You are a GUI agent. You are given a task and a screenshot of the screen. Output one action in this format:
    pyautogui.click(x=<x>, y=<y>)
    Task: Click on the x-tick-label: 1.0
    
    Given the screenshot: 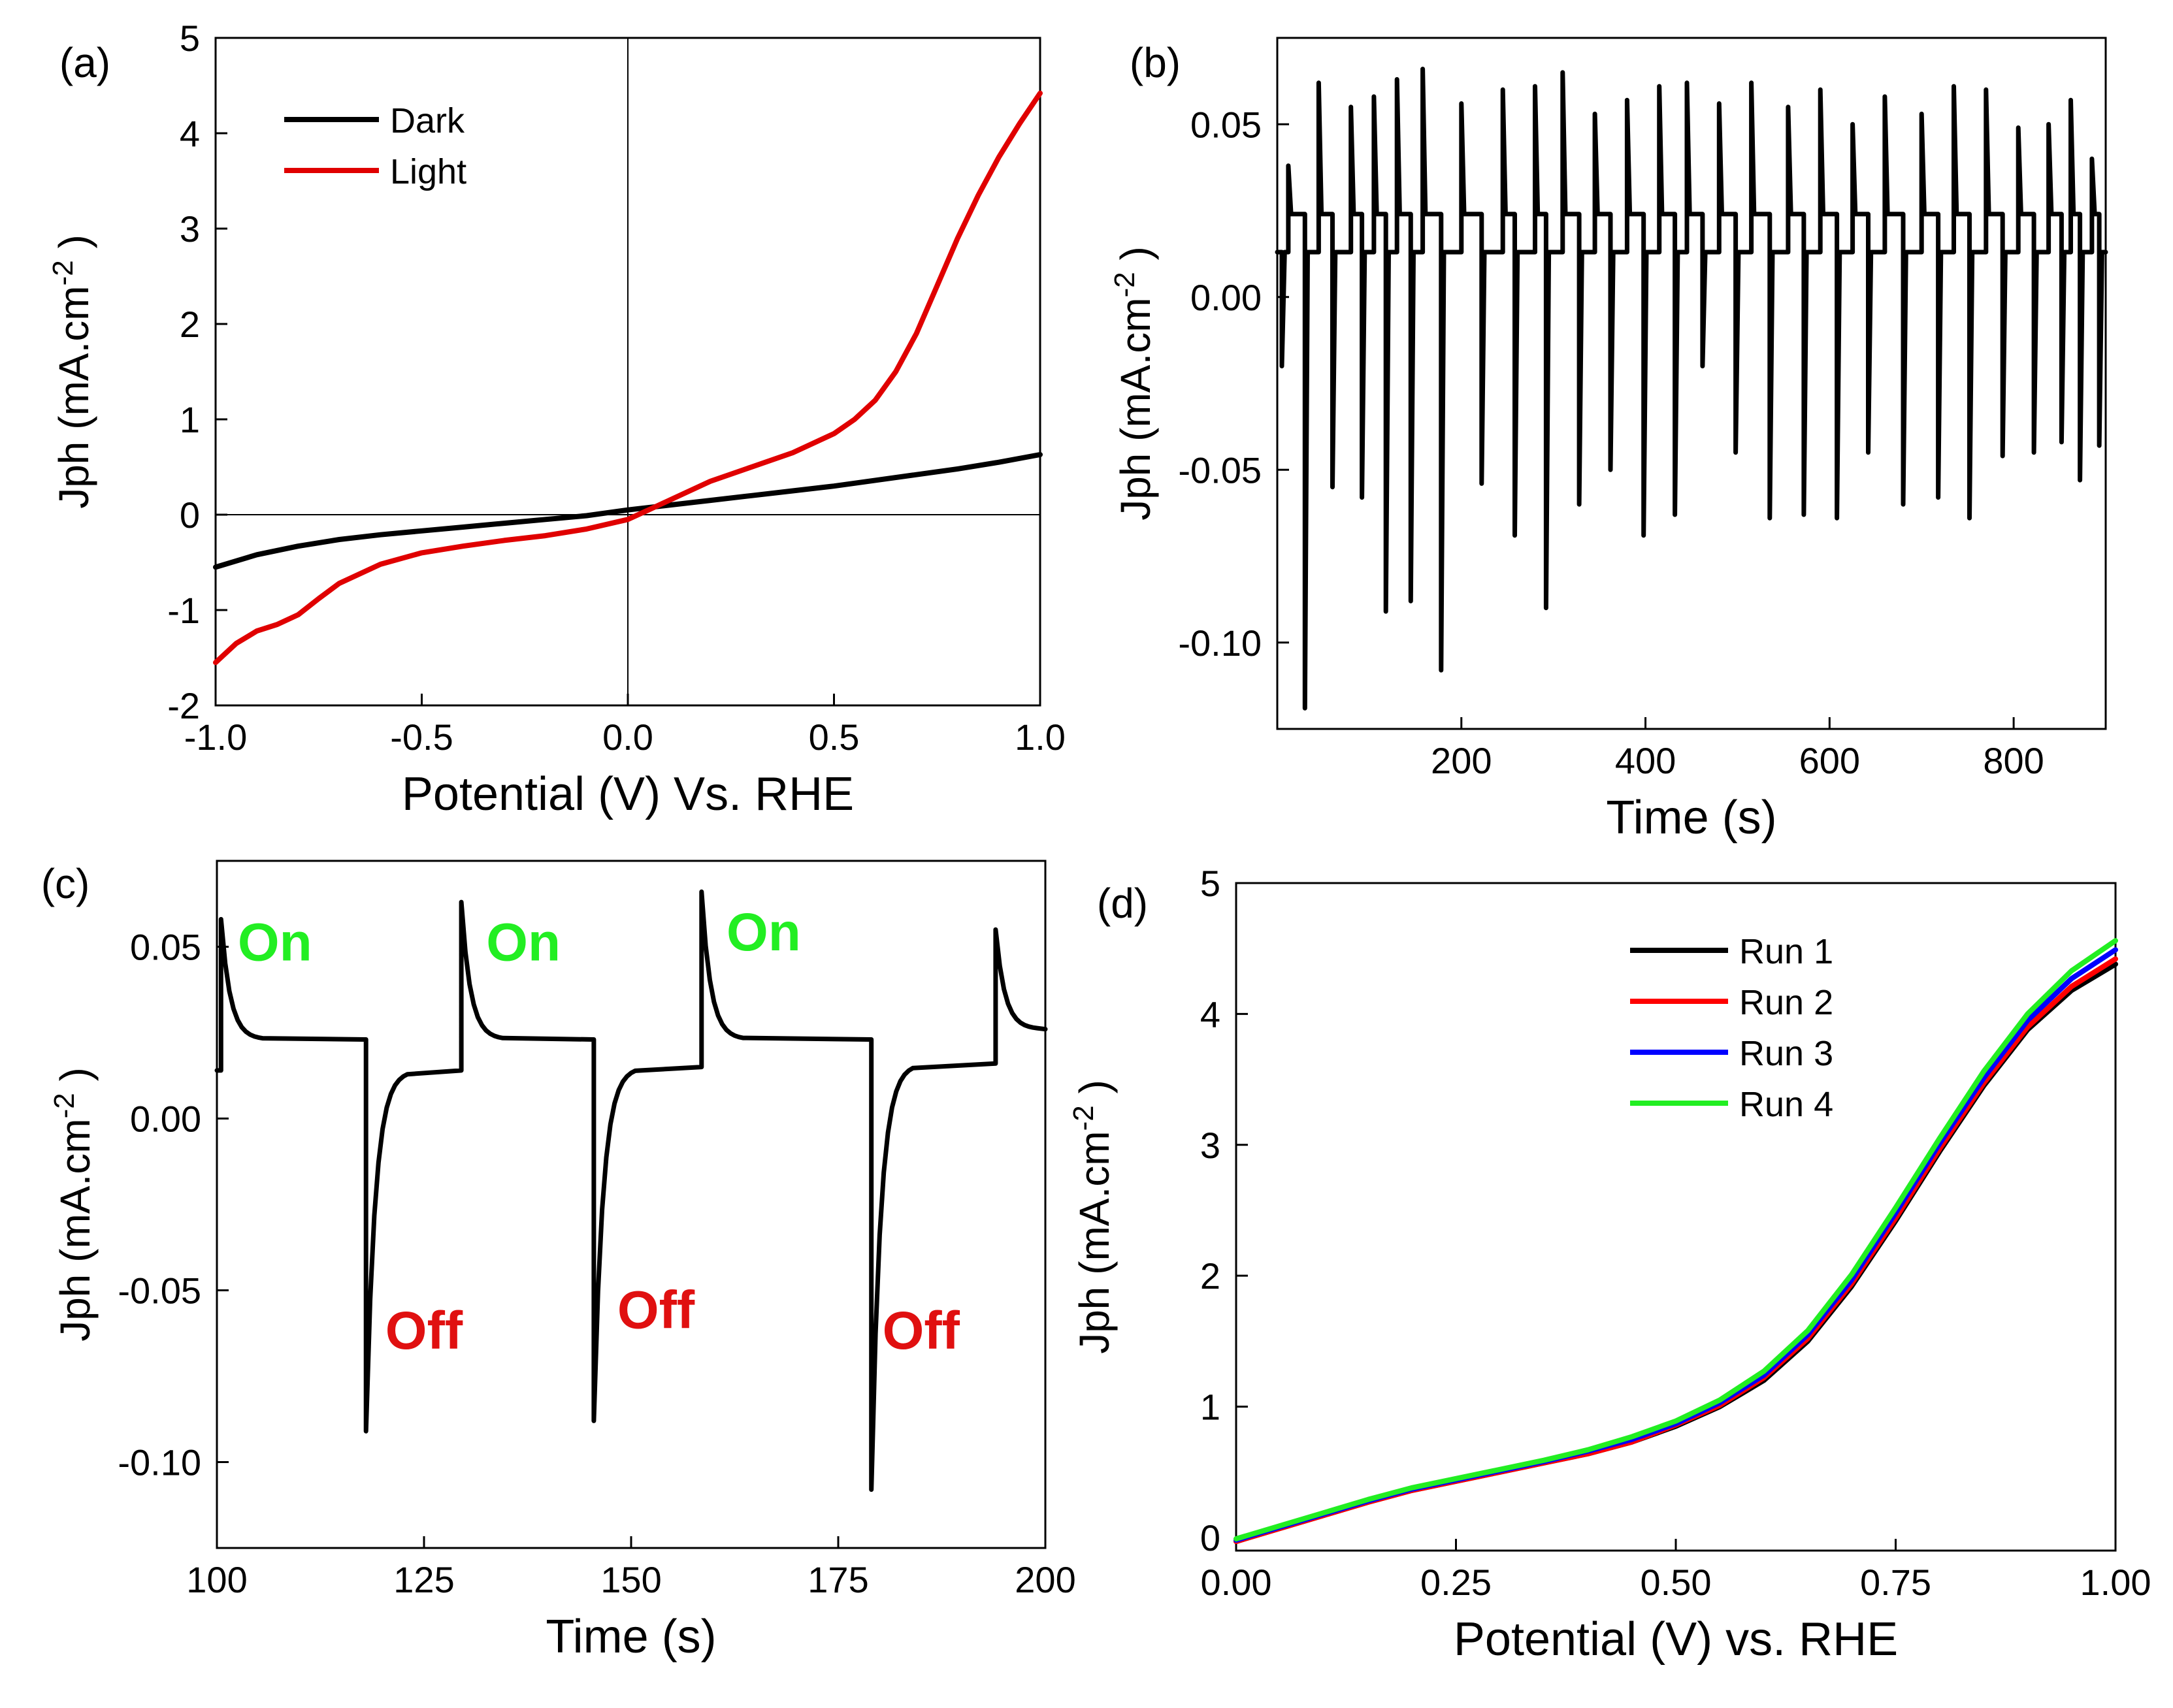 What is the action you would take?
    pyautogui.click(x=1040, y=738)
    